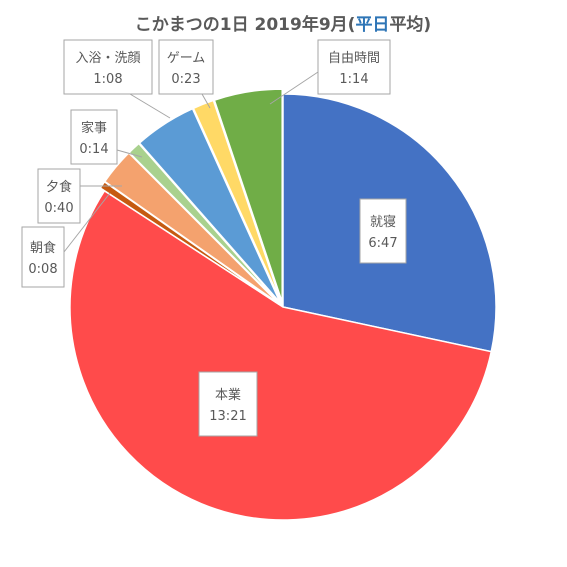  Describe the element at coordinates (228, 395) in the screenshot. I see `slice-name-label: 本業` at that location.